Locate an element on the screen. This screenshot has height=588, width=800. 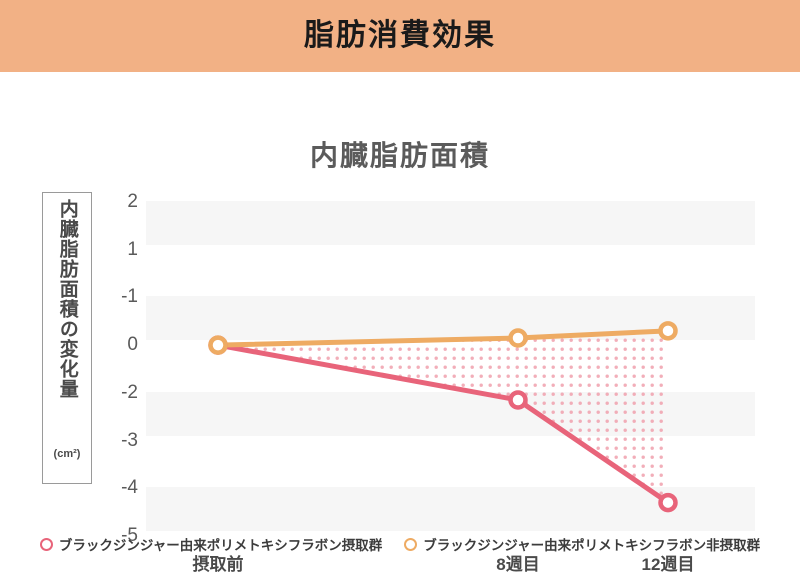
grid-band is located at coordinates (450, 223).